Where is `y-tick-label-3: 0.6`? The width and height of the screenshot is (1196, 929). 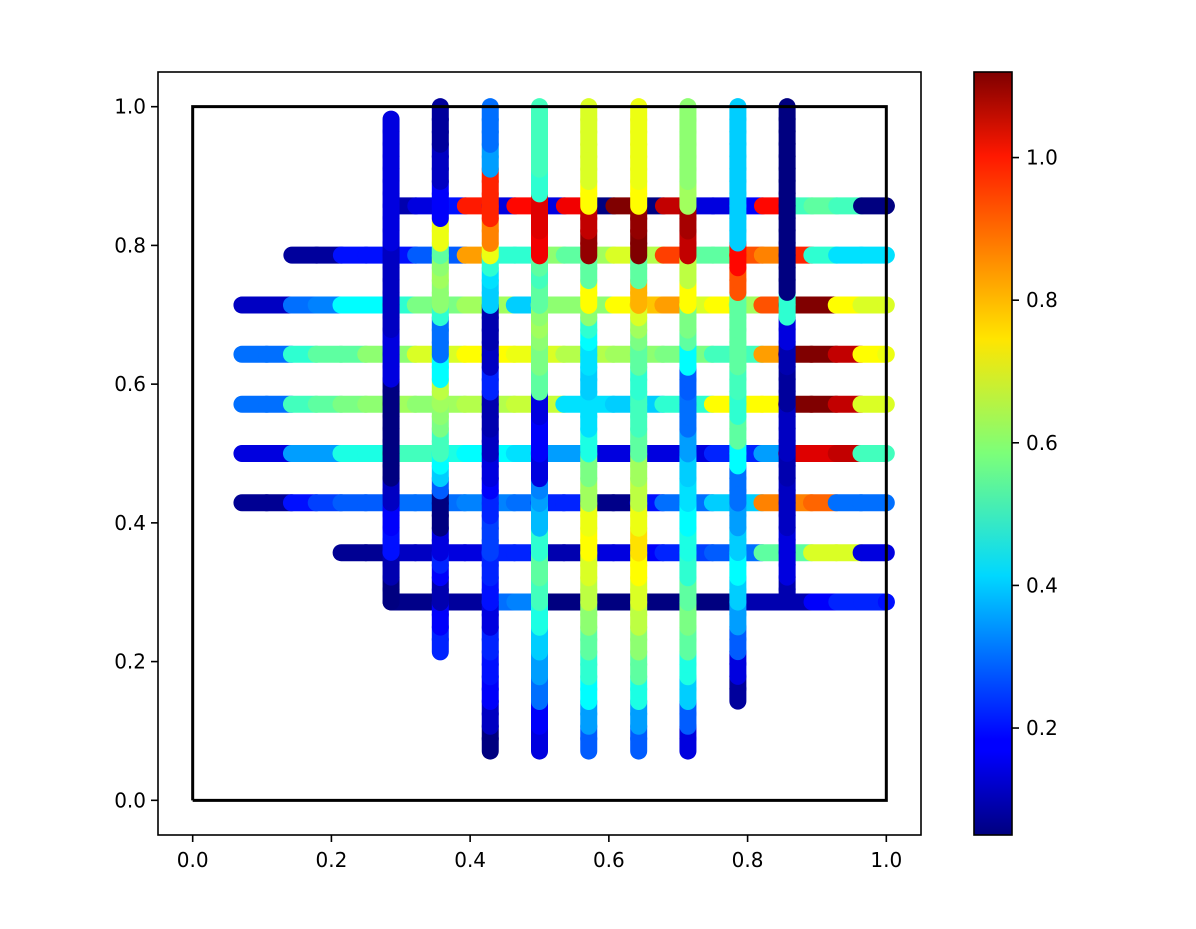 y-tick-label-3: 0.6 is located at coordinates (130, 384).